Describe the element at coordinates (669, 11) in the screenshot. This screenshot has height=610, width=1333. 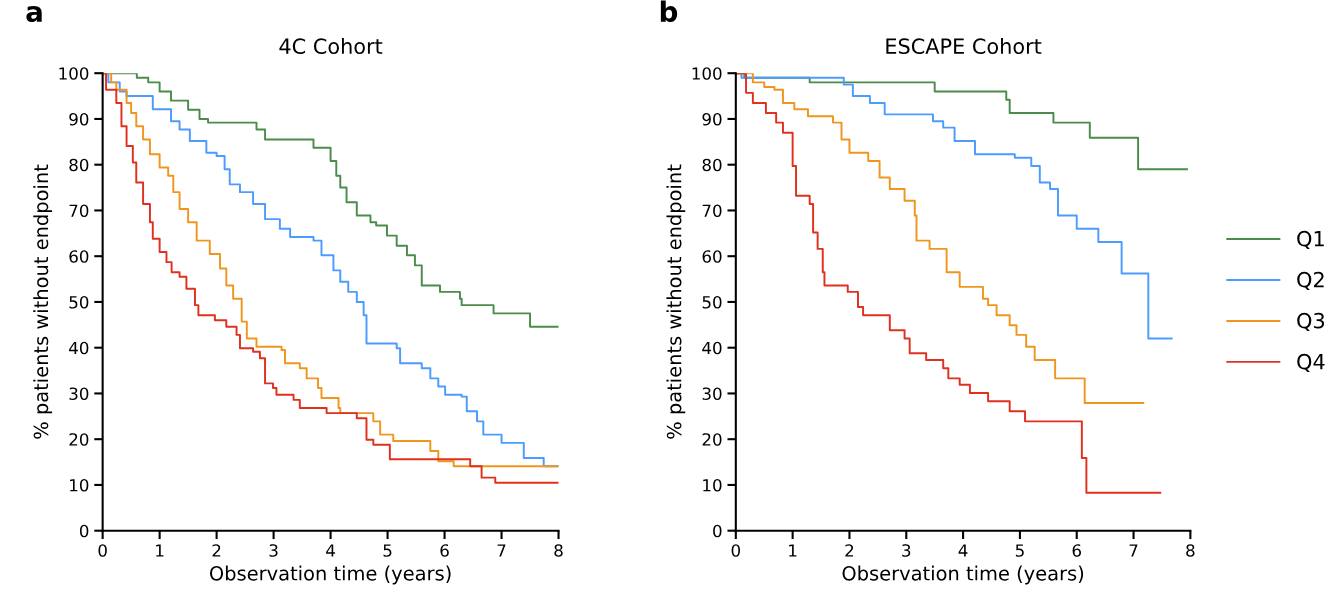
I see `text: b` at that location.